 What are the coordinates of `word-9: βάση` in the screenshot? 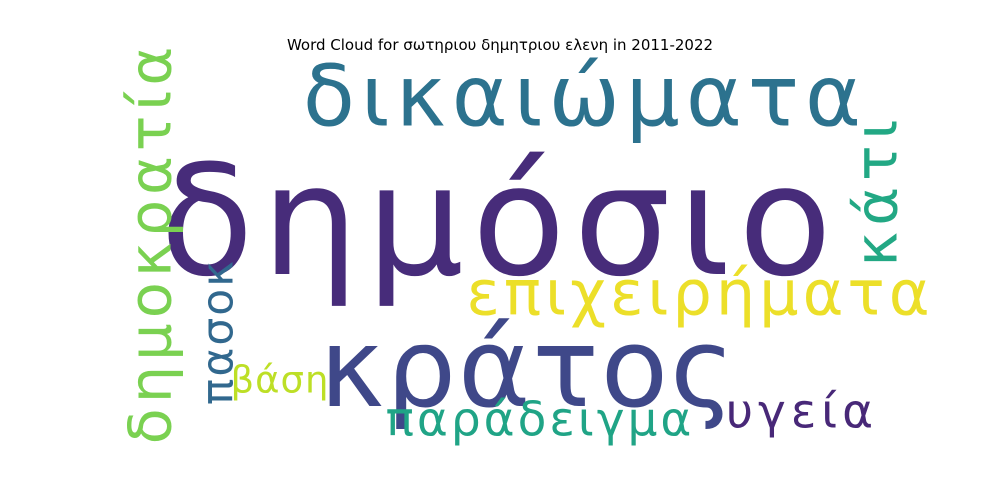 It's located at (280, 380).